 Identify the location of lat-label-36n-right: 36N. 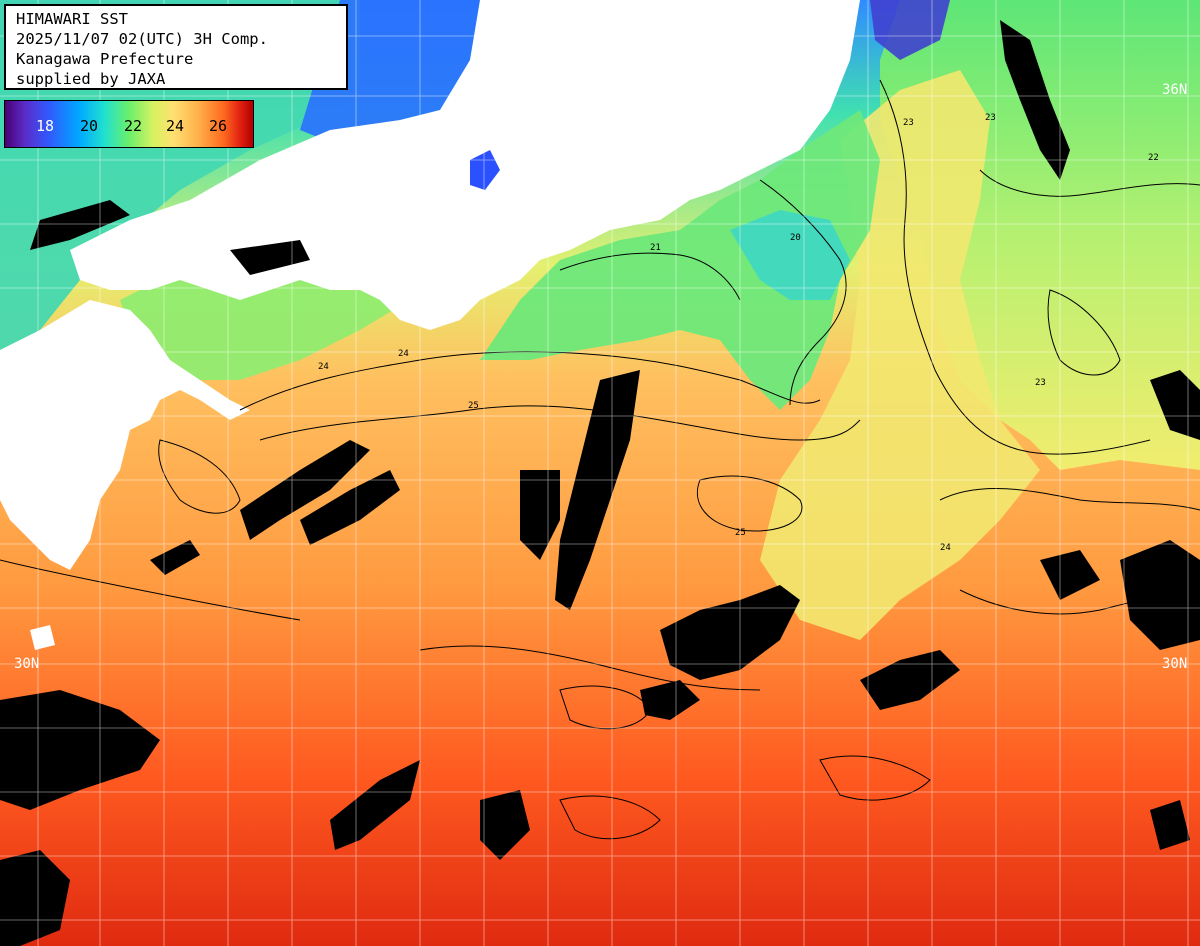
(1174, 90).